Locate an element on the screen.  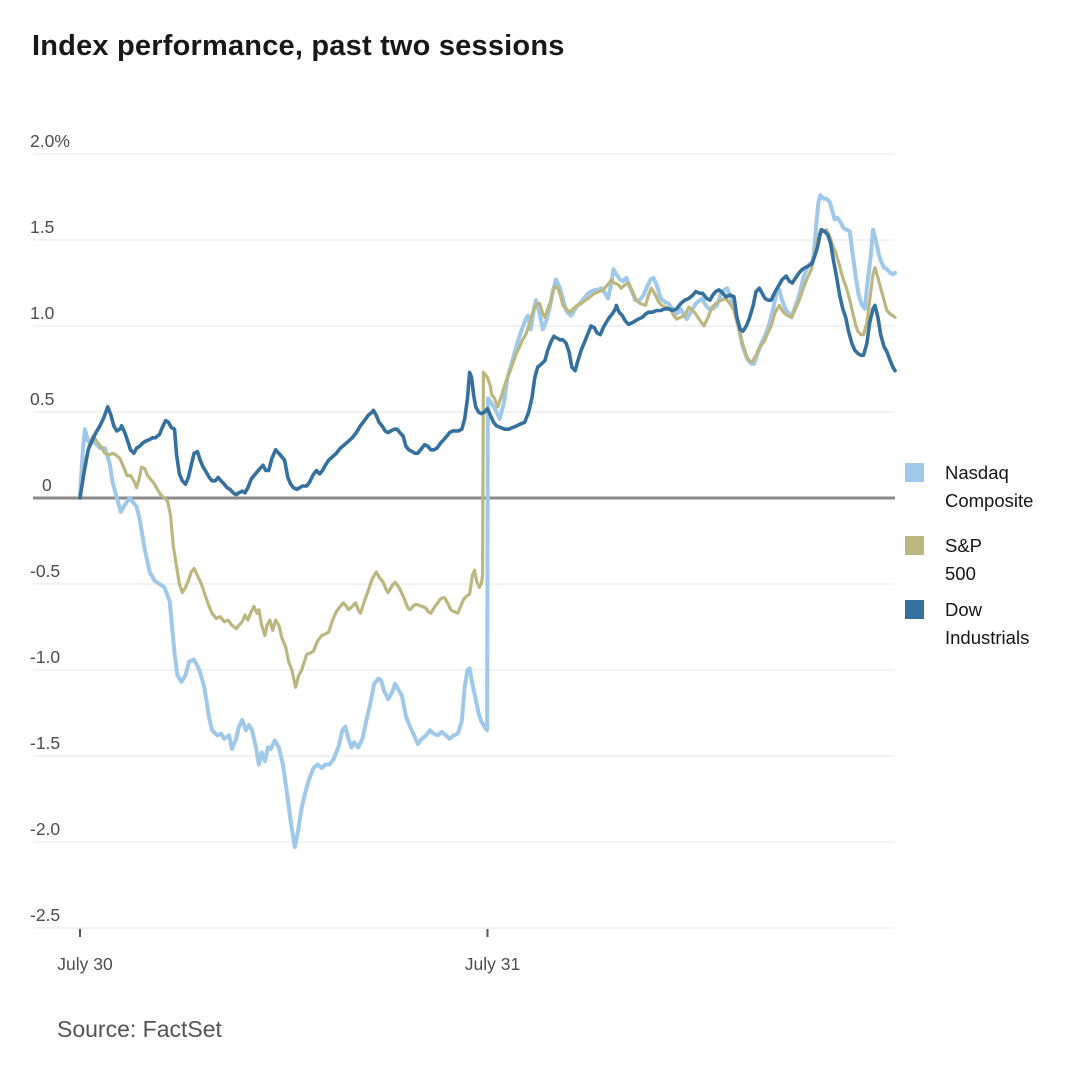
y-axis-labels: 2.0% 1.5 1.0 0.5 0 -0.5 -1.0 -1.5 -2.0 -2.5 is located at coordinates (50, 528).